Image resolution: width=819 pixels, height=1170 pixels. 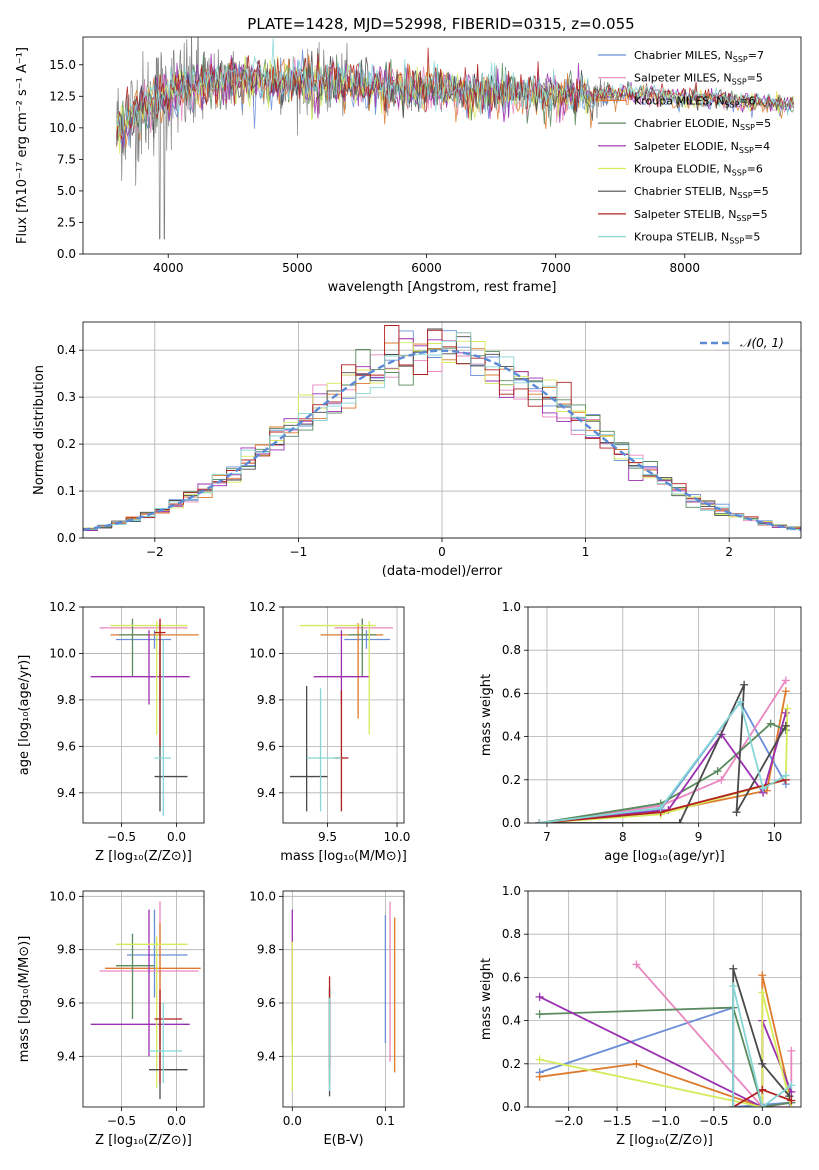 What do you see at coordinates (774, 837) in the screenshot?
I see `x-tick-label: 10` at bounding box center [774, 837].